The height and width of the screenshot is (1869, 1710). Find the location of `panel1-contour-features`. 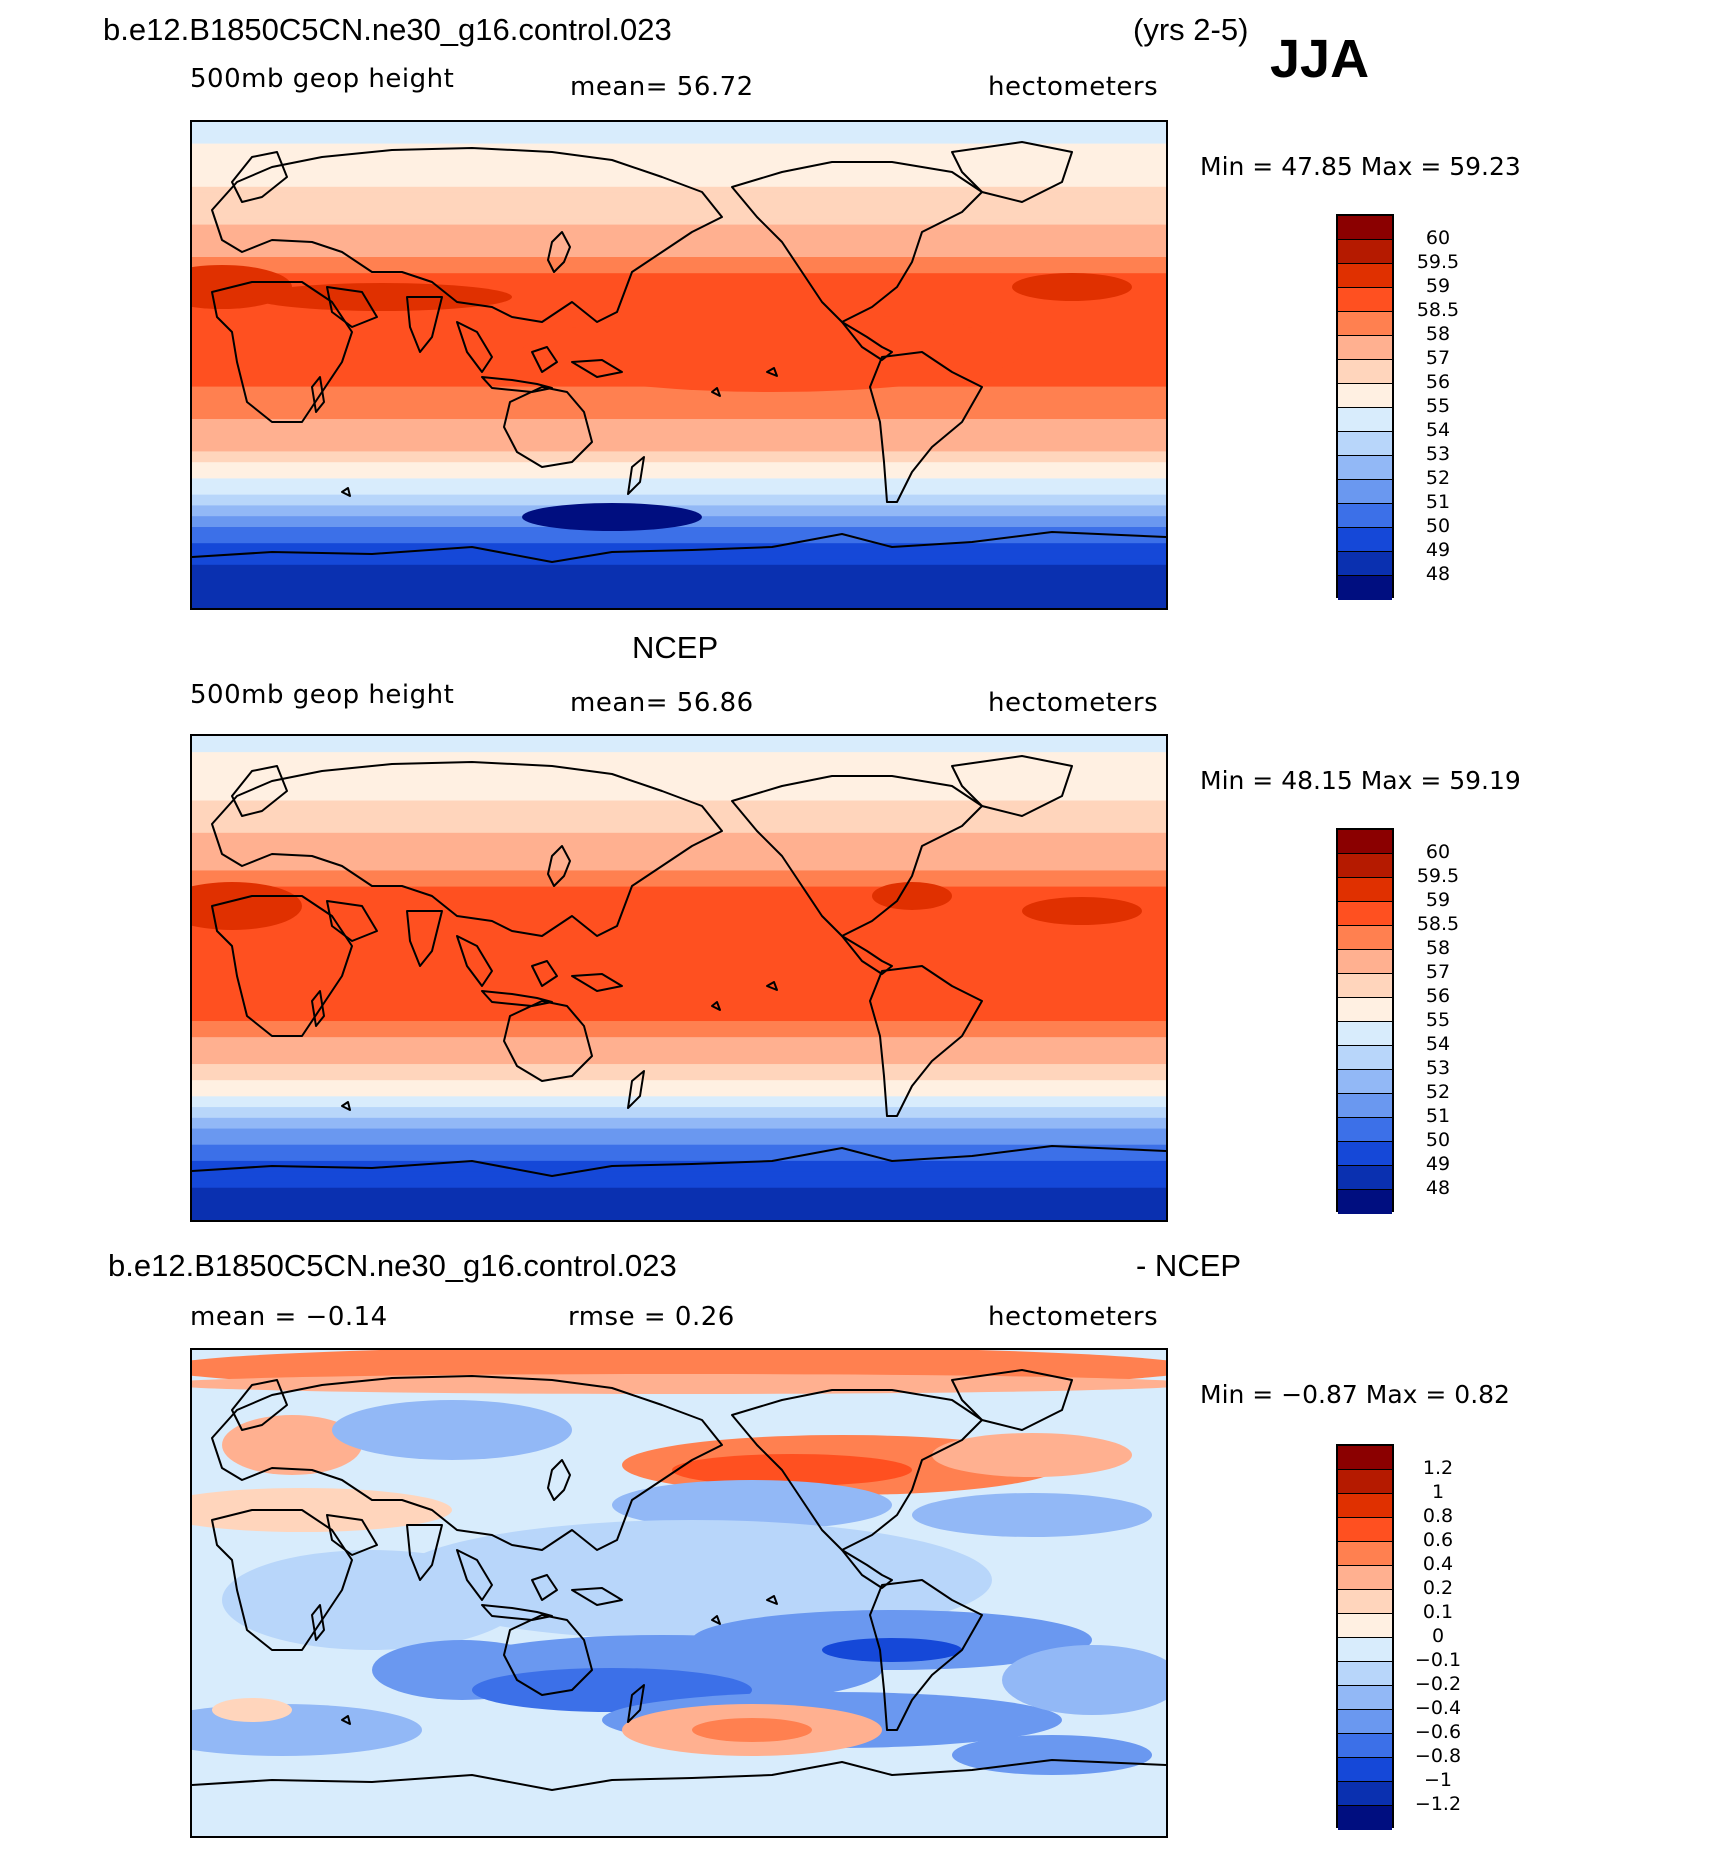

panel1-contour-features is located at coordinates (662, 398).